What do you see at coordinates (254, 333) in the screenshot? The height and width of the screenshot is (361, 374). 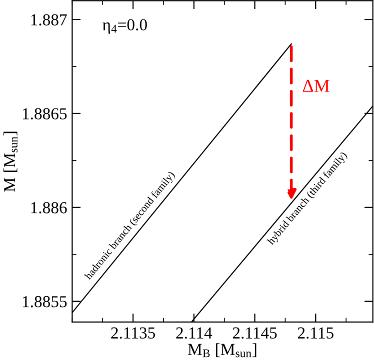 I see `x-tick-label: 2.1145` at bounding box center [254, 333].